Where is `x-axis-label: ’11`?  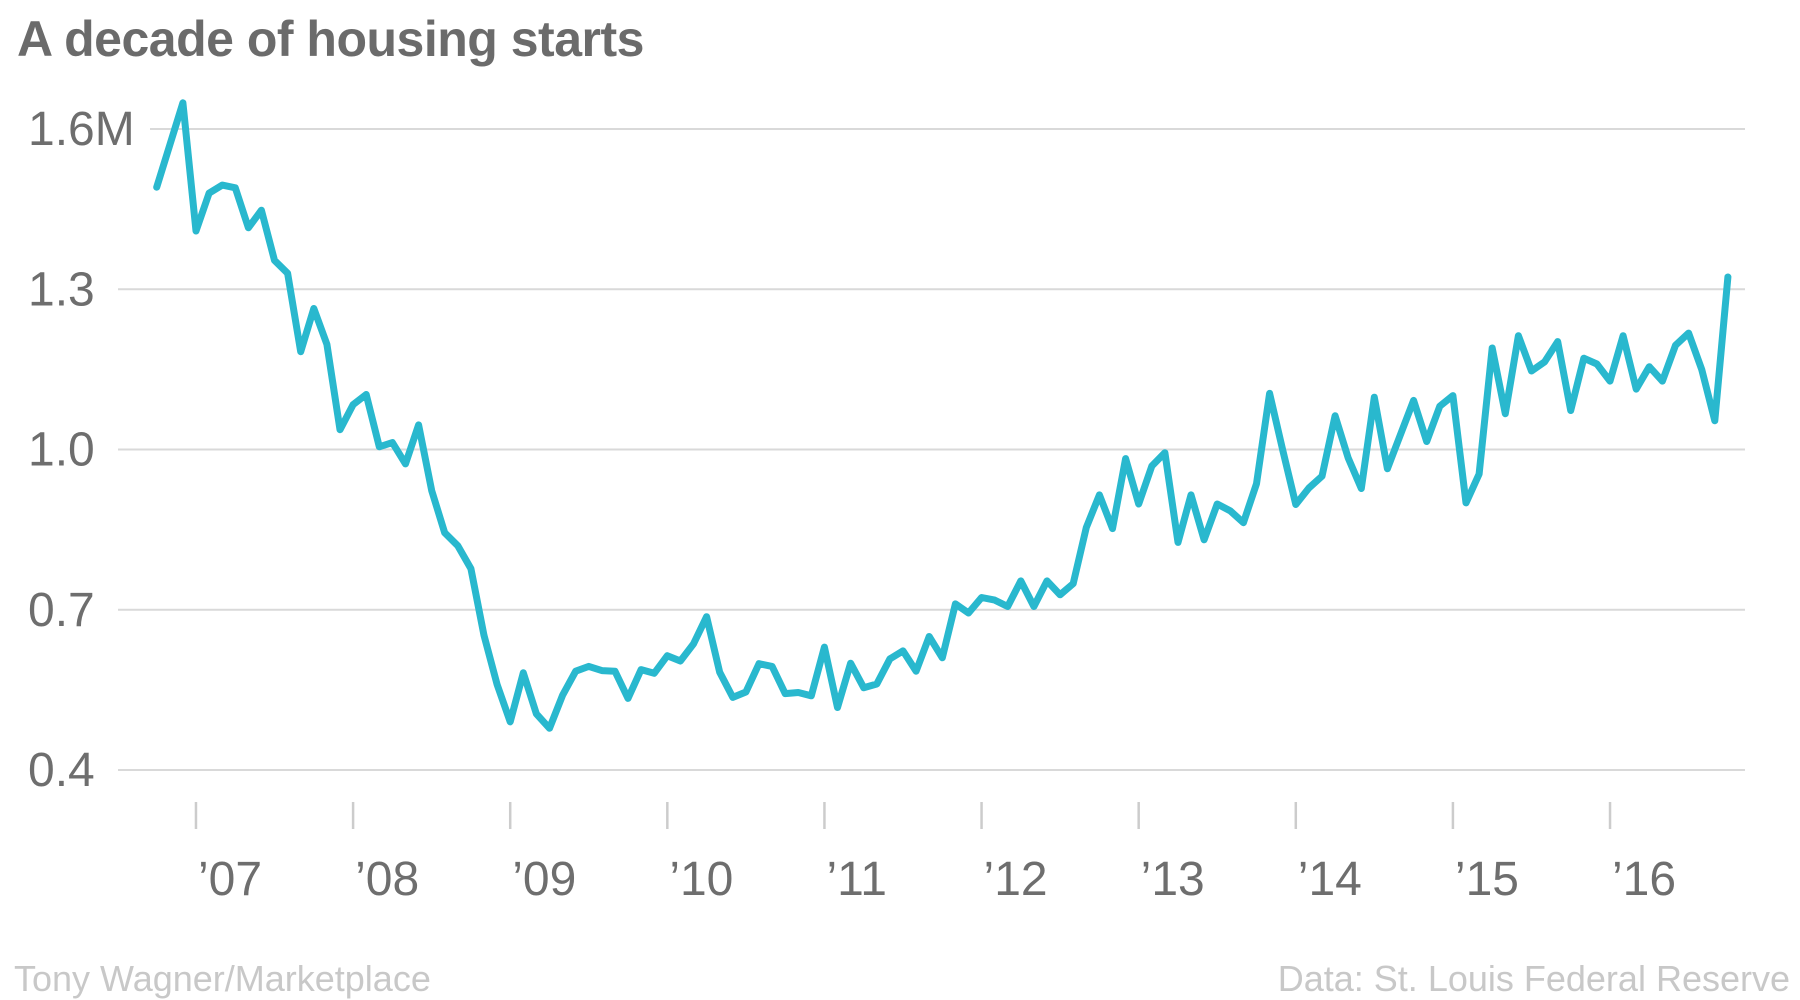 x-axis-label: ’11 is located at coordinates (856, 879).